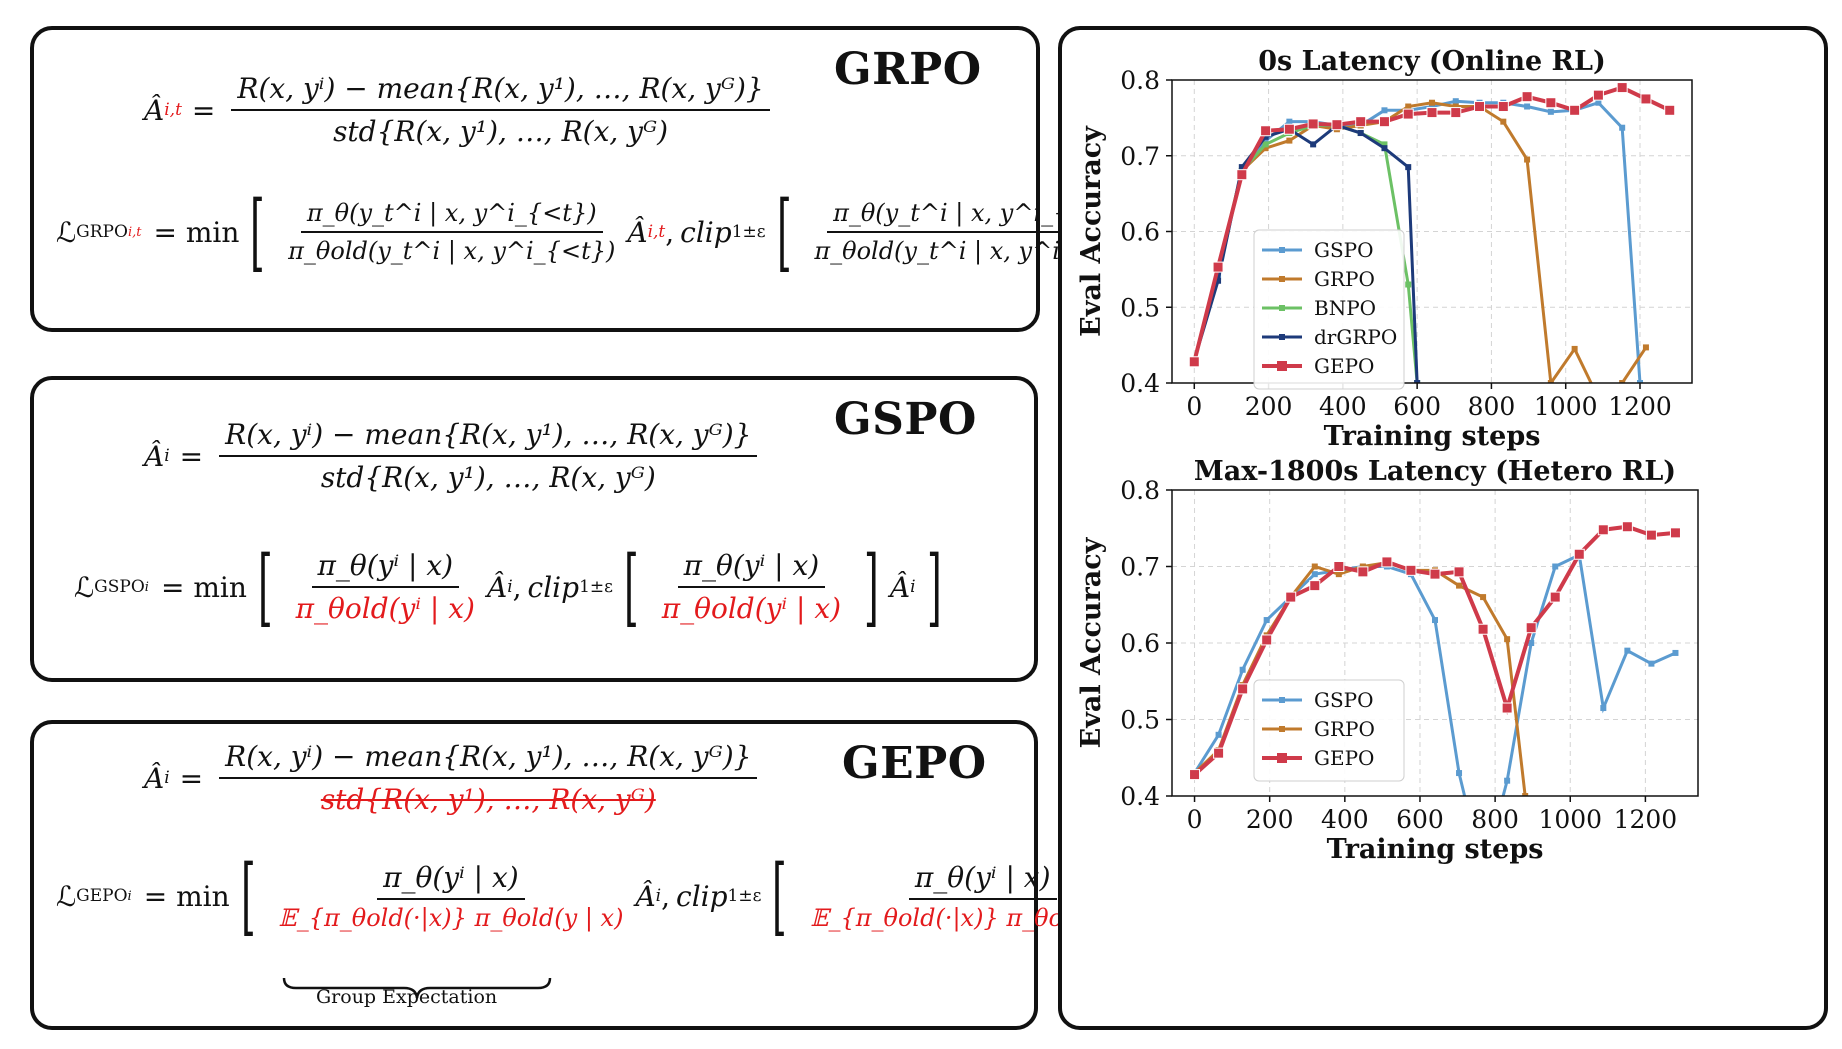  What do you see at coordinates (1344, 758) in the screenshot?
I see `legend-label-gepo: GEPO` at bounding box center [1344, 758].